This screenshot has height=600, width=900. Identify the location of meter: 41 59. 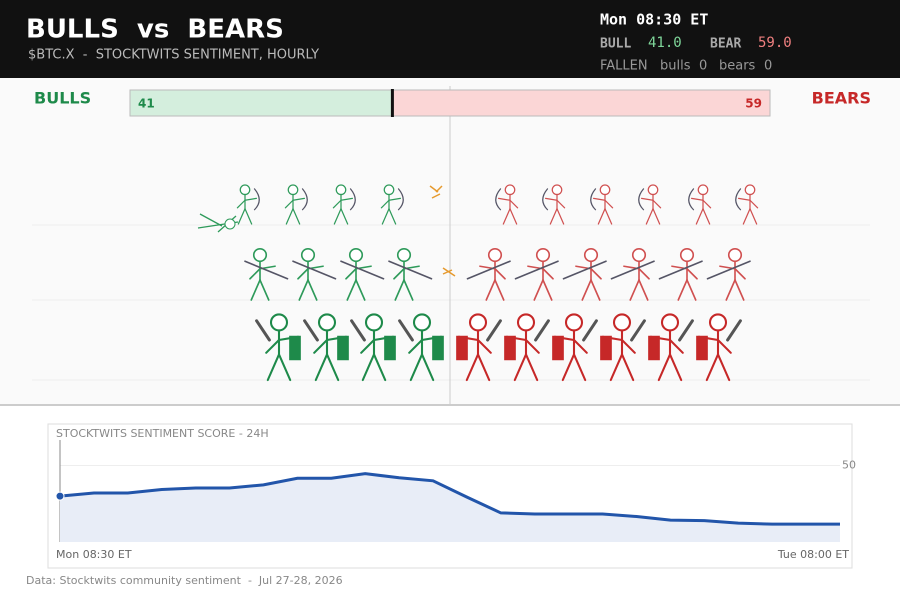
(450, 103).